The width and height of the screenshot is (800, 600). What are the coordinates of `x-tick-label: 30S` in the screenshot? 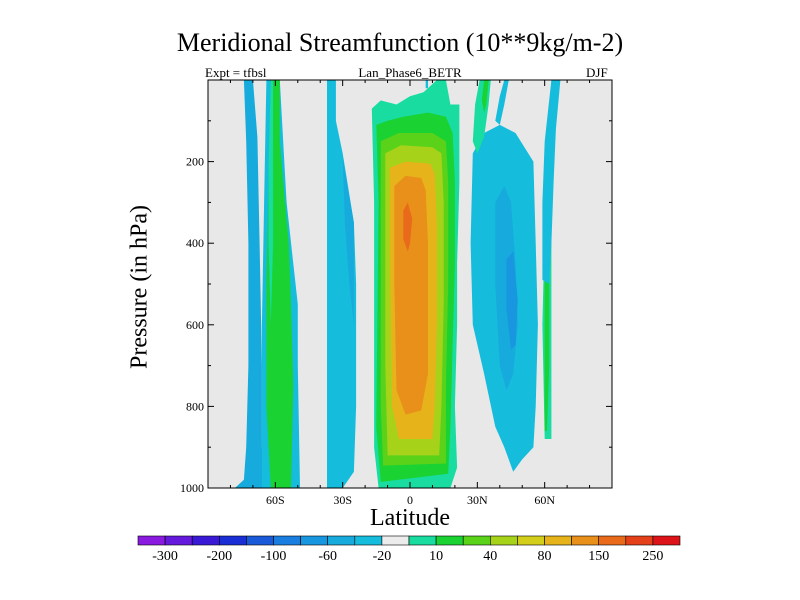 It's located at (342, 500).